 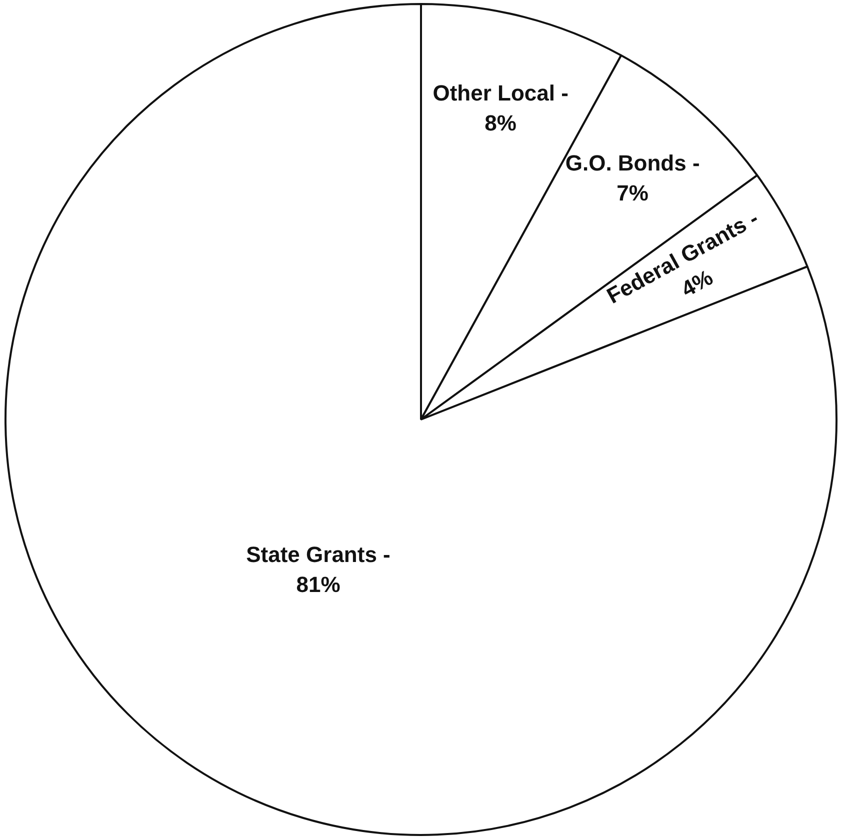 What do you see at coordinates (318, 554) in the screenshot?
I see `slice-label: State Grants -` at bounding box center [318, 554].